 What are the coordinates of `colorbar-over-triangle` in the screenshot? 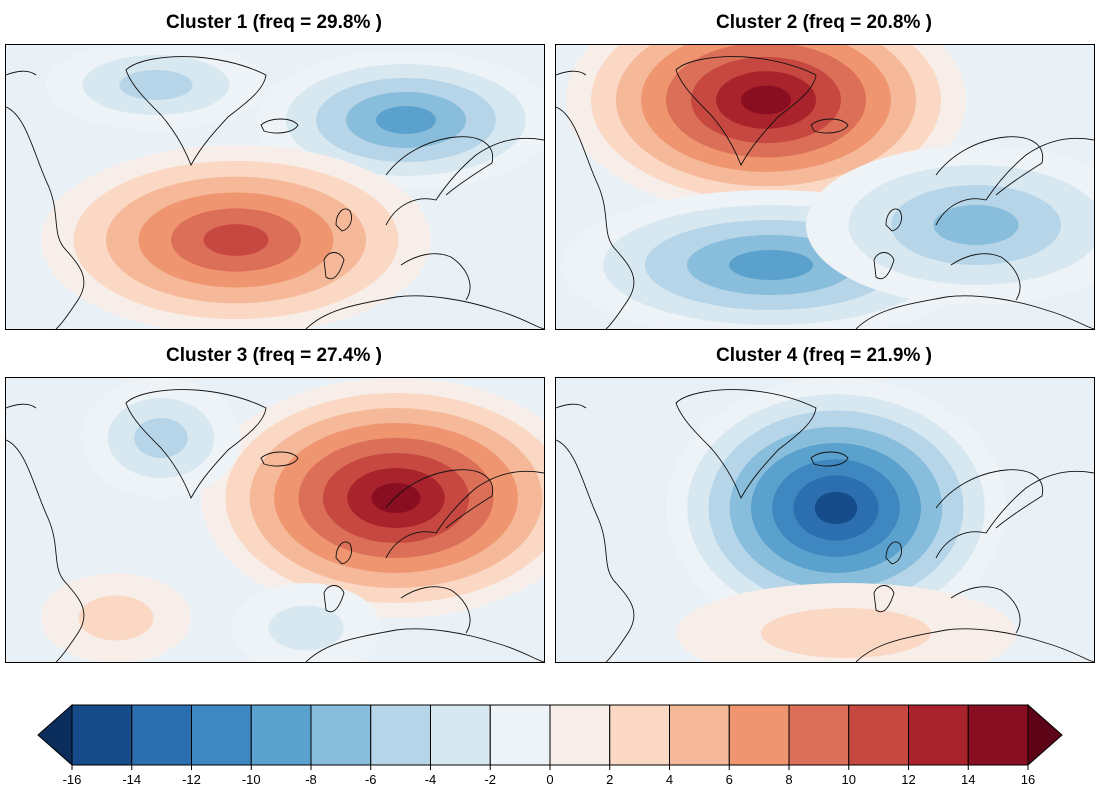 It's located at (1045, 735).